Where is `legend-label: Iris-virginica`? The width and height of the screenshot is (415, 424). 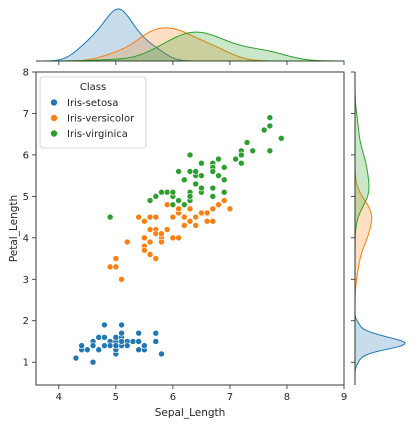 legend-label: Iris-virginica is located at coordinates (97, 134).